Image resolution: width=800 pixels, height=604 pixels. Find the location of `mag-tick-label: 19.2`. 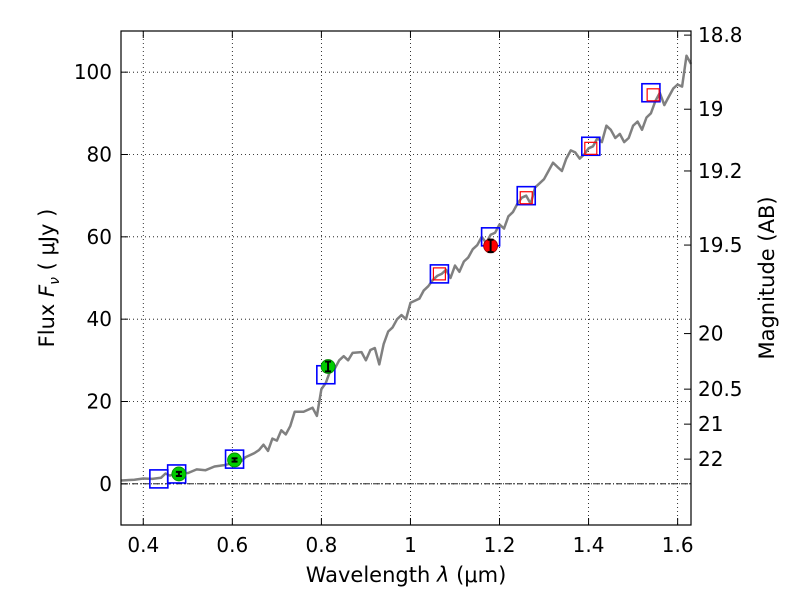

mag-tick-label: 19.2 is located at coordinates (720, 171).